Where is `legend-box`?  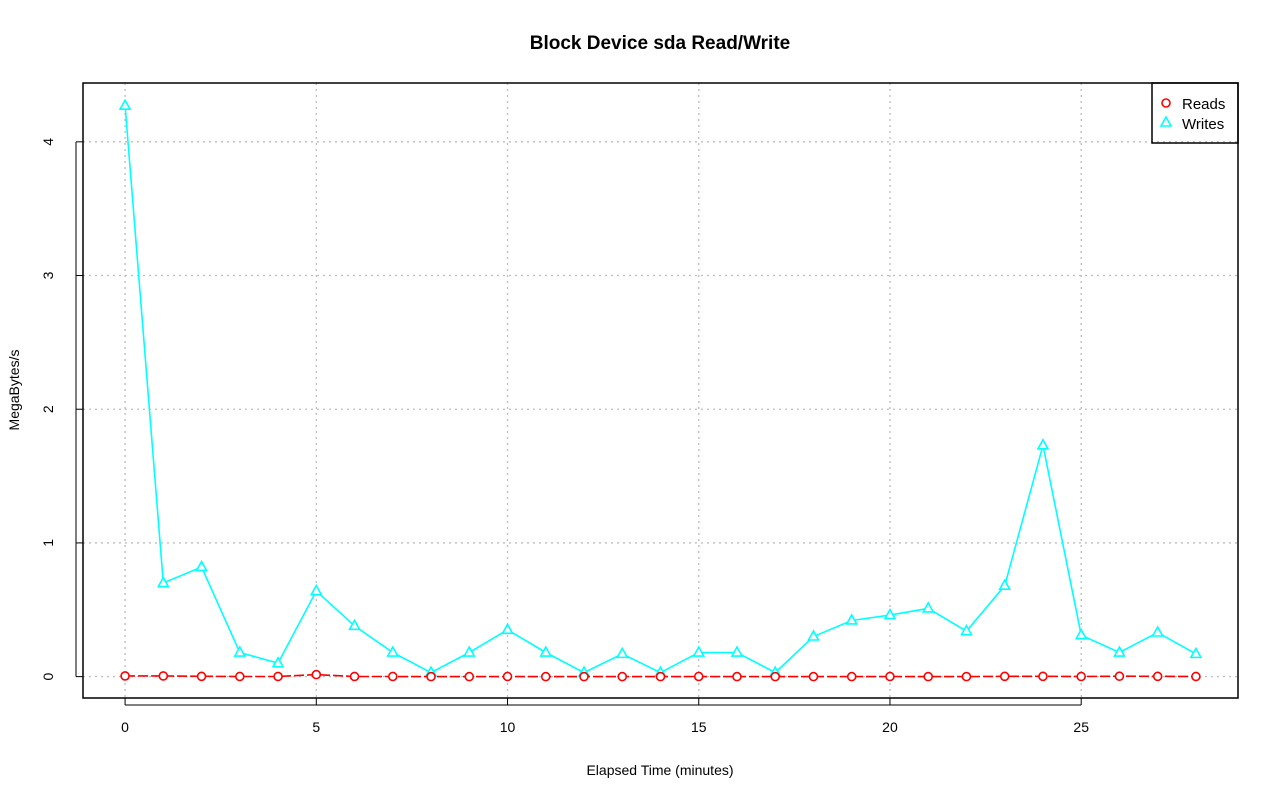 legend-box is located at coordinates (1195, 113).